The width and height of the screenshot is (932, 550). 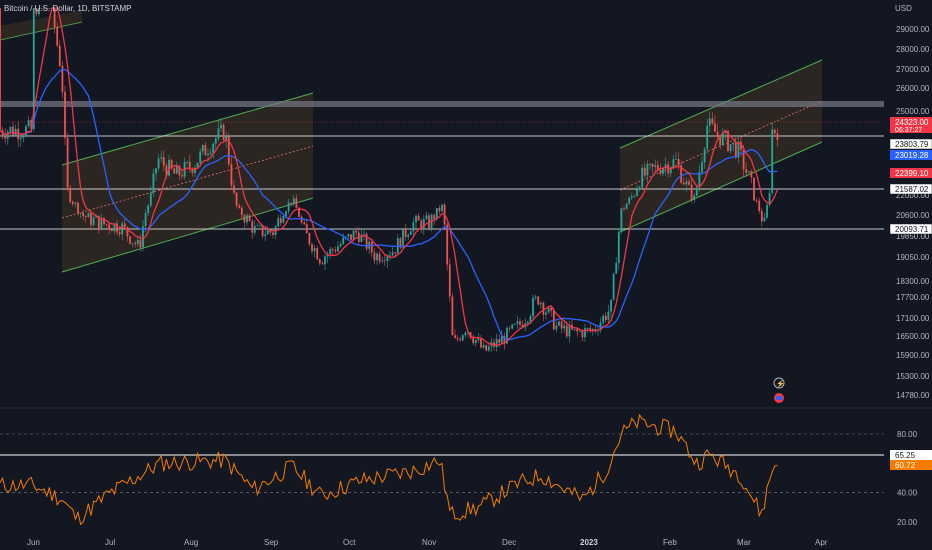 I want to click on axis-currency-label: USD, so click(x=903, y=8).